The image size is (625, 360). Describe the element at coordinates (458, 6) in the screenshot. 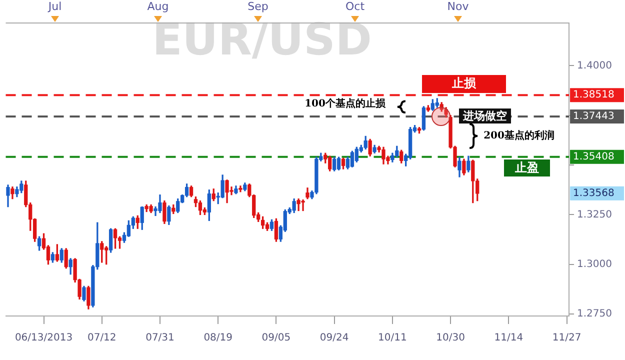

I see `text: Nov` at that location.